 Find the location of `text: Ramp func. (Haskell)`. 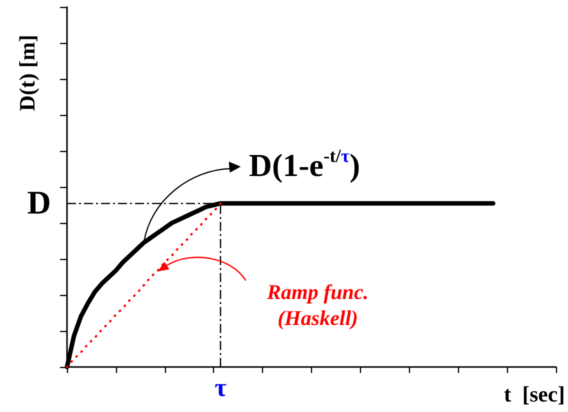

text: Ramp func. (Haskell) is located at coordinates (318, 305).